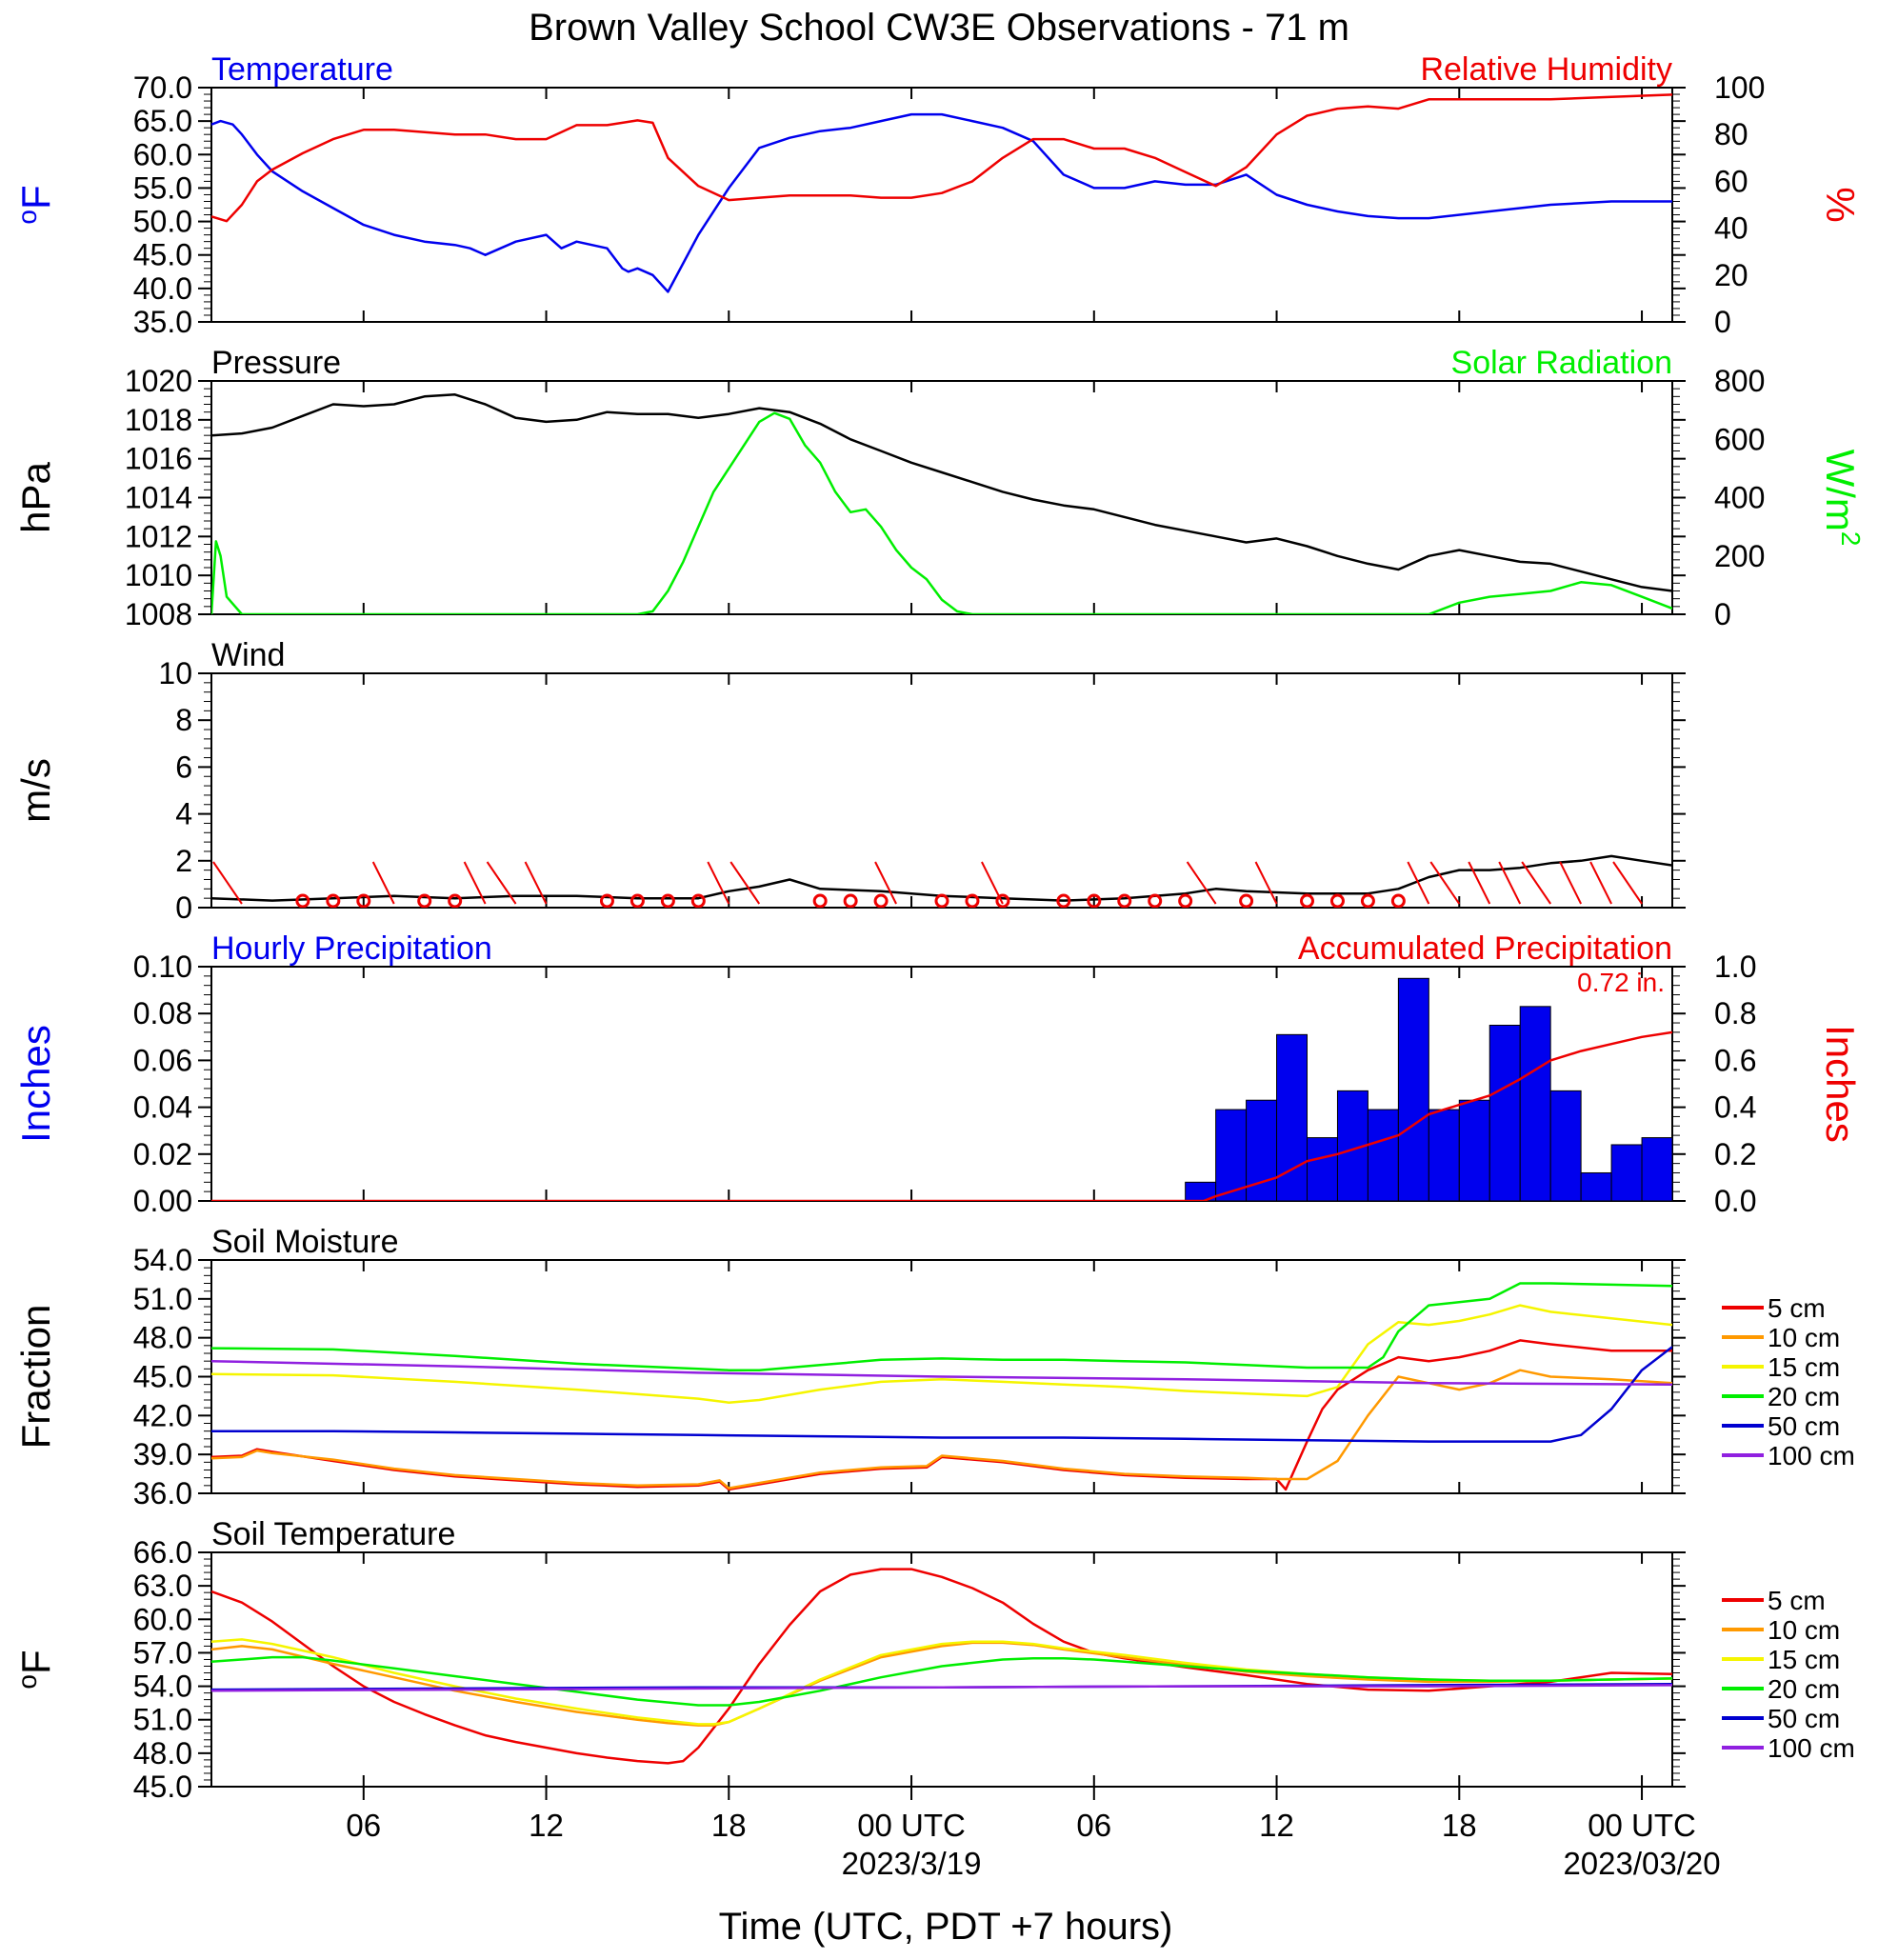  I want to click on left-tick-label: 36.0, so click(162, 1493).